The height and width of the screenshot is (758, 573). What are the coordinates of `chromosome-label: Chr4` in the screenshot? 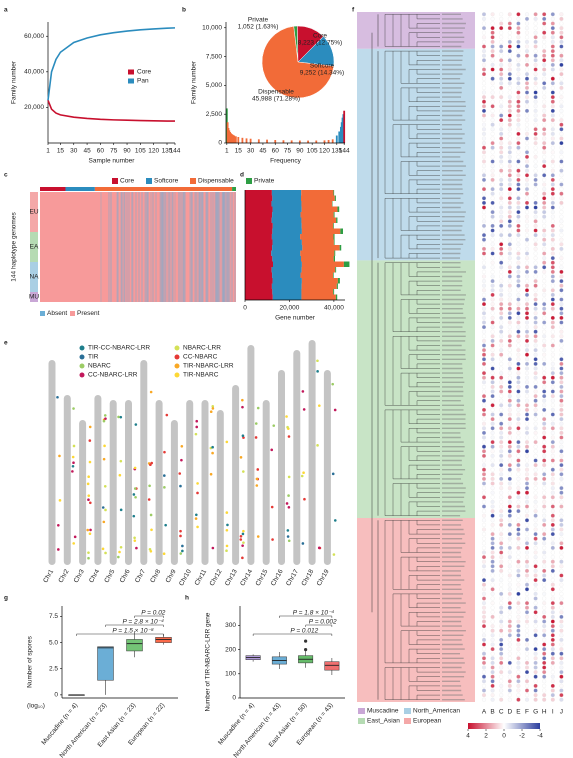 It's located at (94, 576).